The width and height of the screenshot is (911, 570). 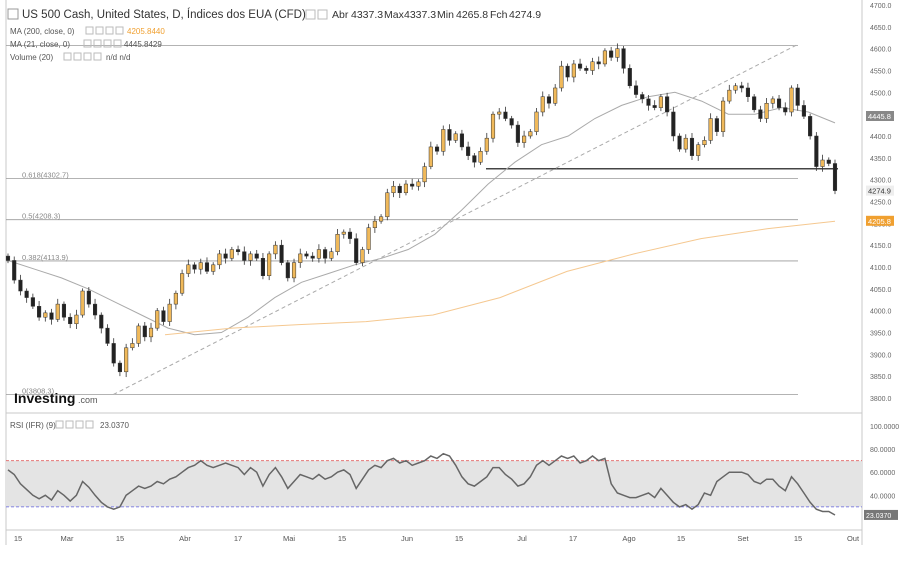 What do you see at coordinates (522, 538) in the screenshot?
I see `x-tick-label: Jul` at bounding box center [522, 538].